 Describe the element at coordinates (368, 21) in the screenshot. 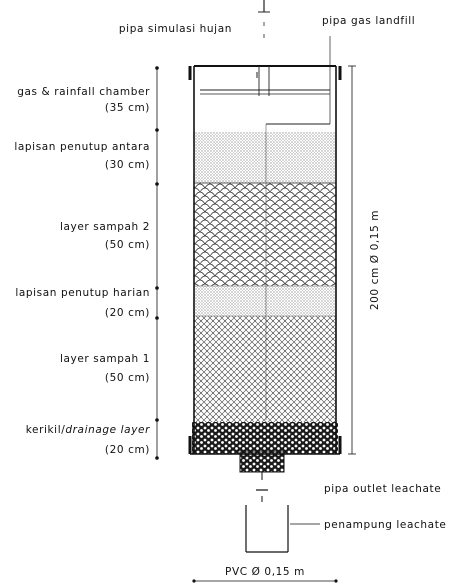

I see `gas-pipe-label: pipa gas landfill` at that location.